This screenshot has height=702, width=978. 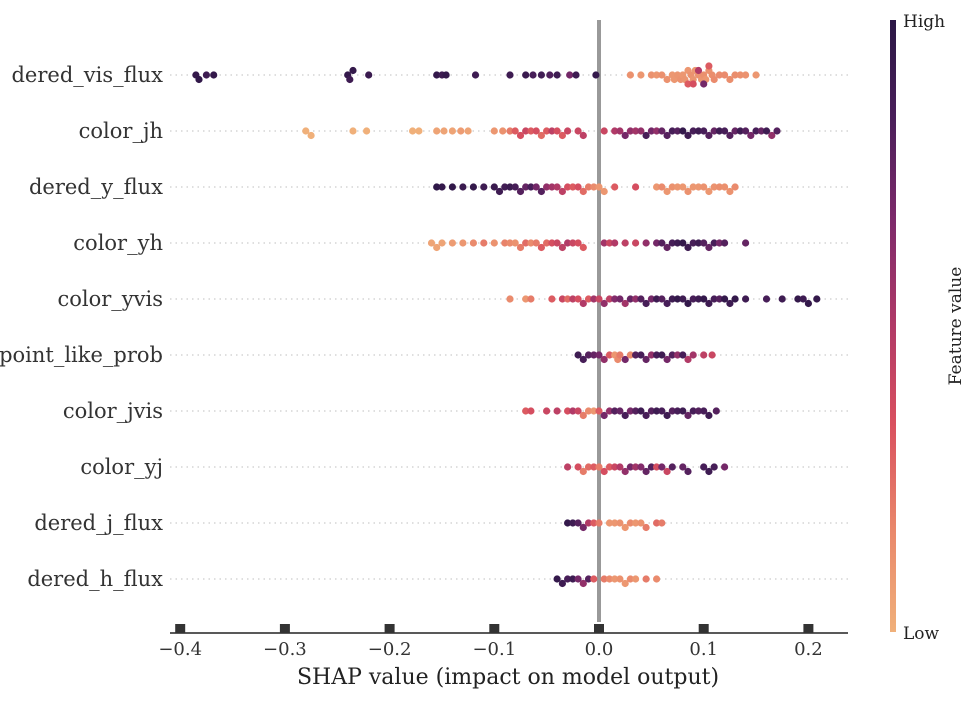 I want to click on colorbar: High Low Feature value, so click(x=928, y=328).